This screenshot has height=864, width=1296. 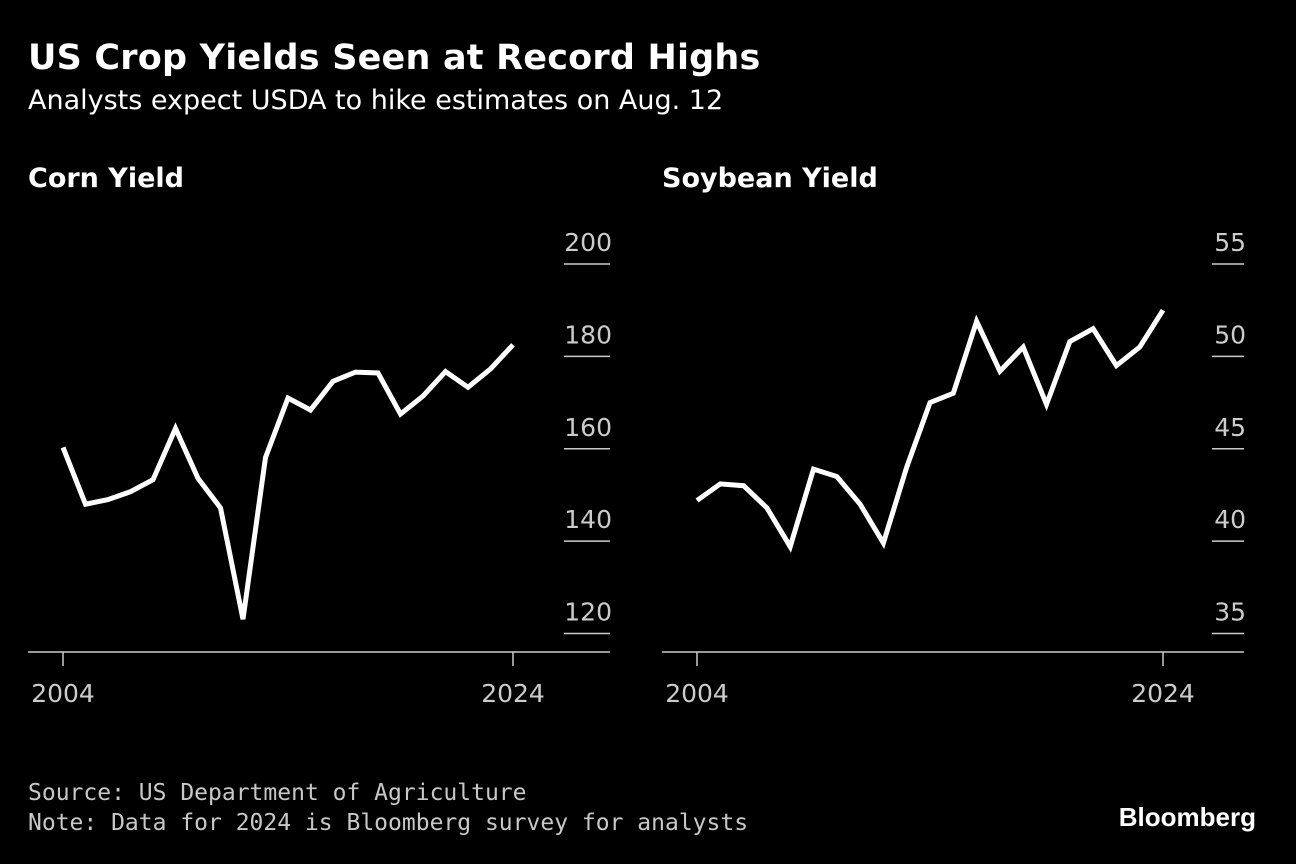 I want to click on soybean-yield-line, so click(x=930, y=430).